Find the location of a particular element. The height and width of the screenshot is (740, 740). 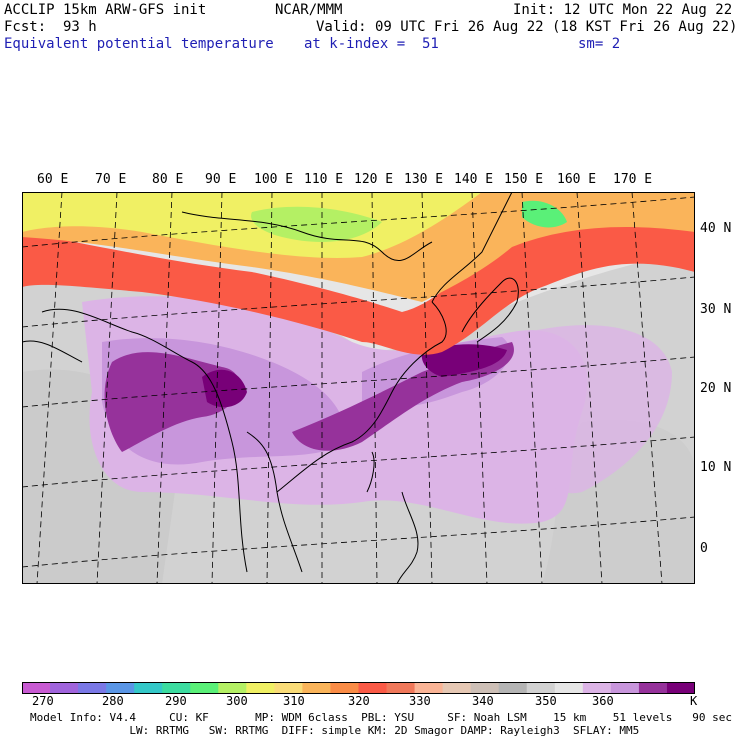

forecast-hour: Fcst: 93 h is located at coordinates (50, 27).